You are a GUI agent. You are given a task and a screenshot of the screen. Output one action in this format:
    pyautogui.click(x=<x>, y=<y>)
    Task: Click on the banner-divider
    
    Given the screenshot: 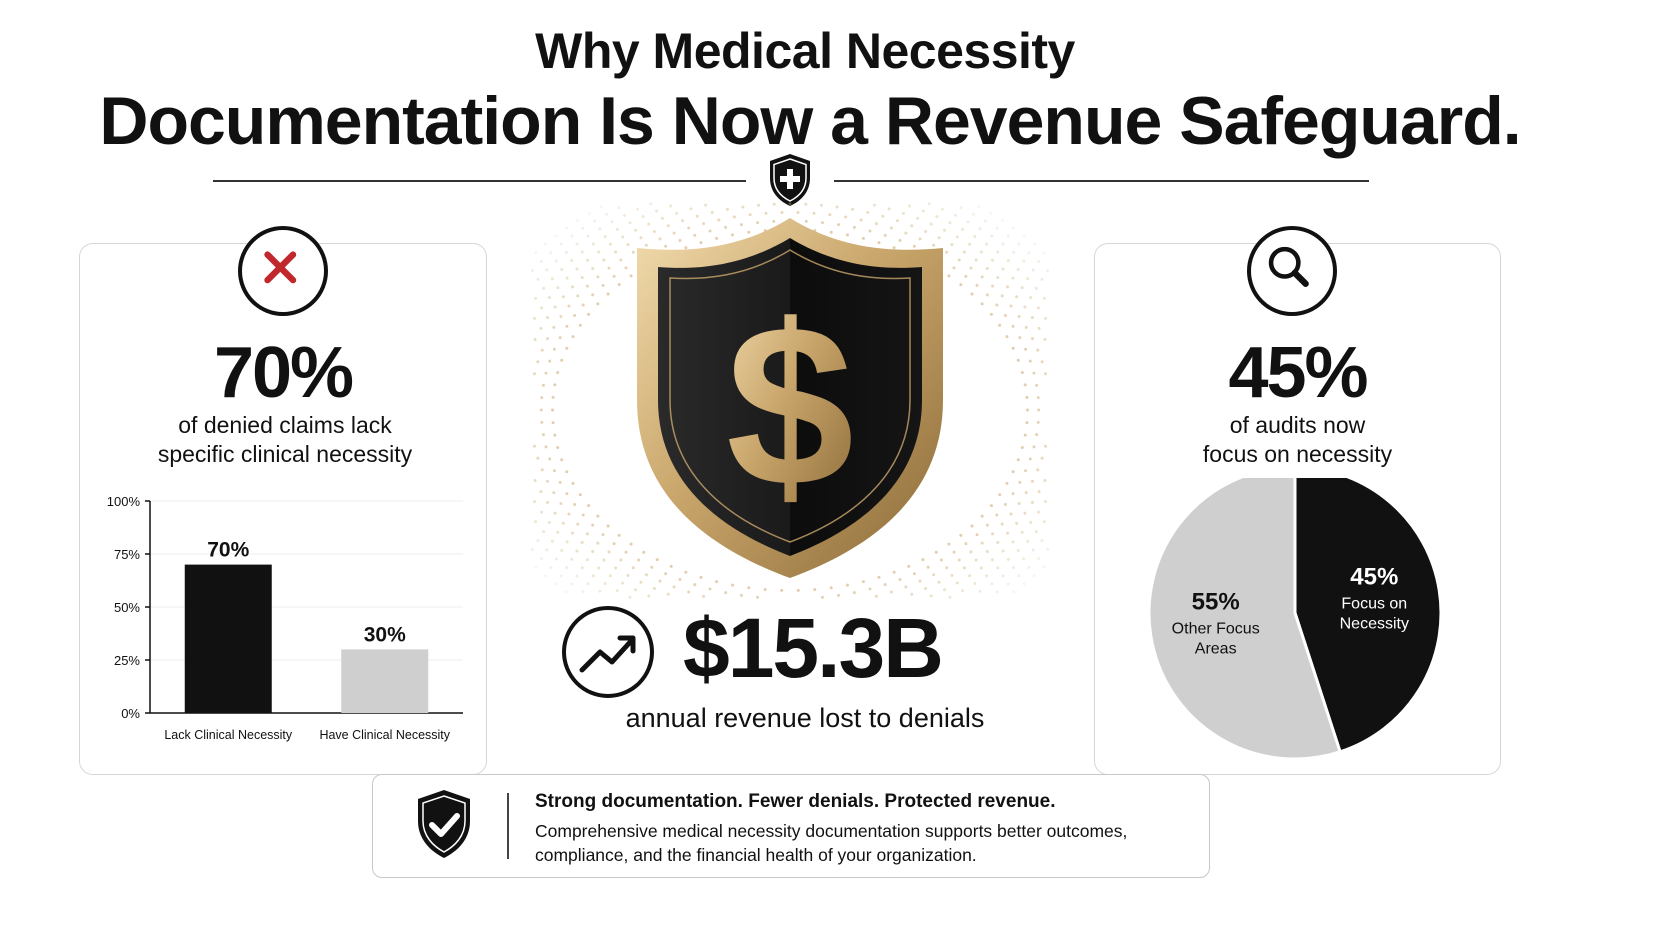 What is the action you would take?
    pyautogui.click(x=508, y=826)
    